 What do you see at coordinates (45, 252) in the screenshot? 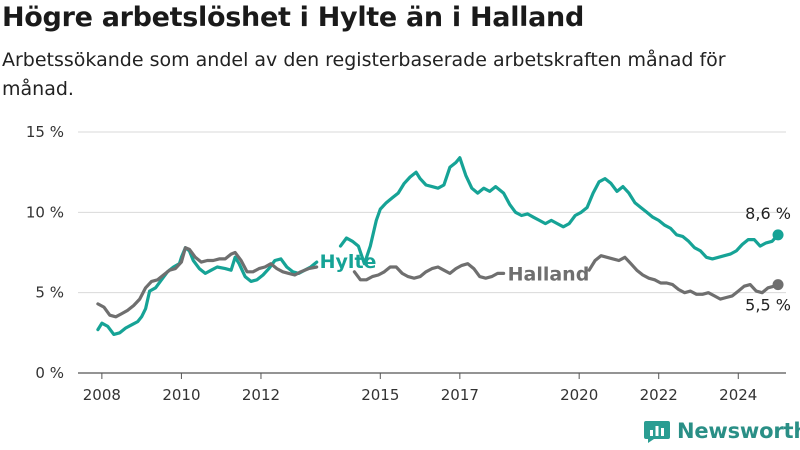
I see `y-axis-ticks: 0 % 5 % 10 % 15 %` at bounding box center [45, 252].